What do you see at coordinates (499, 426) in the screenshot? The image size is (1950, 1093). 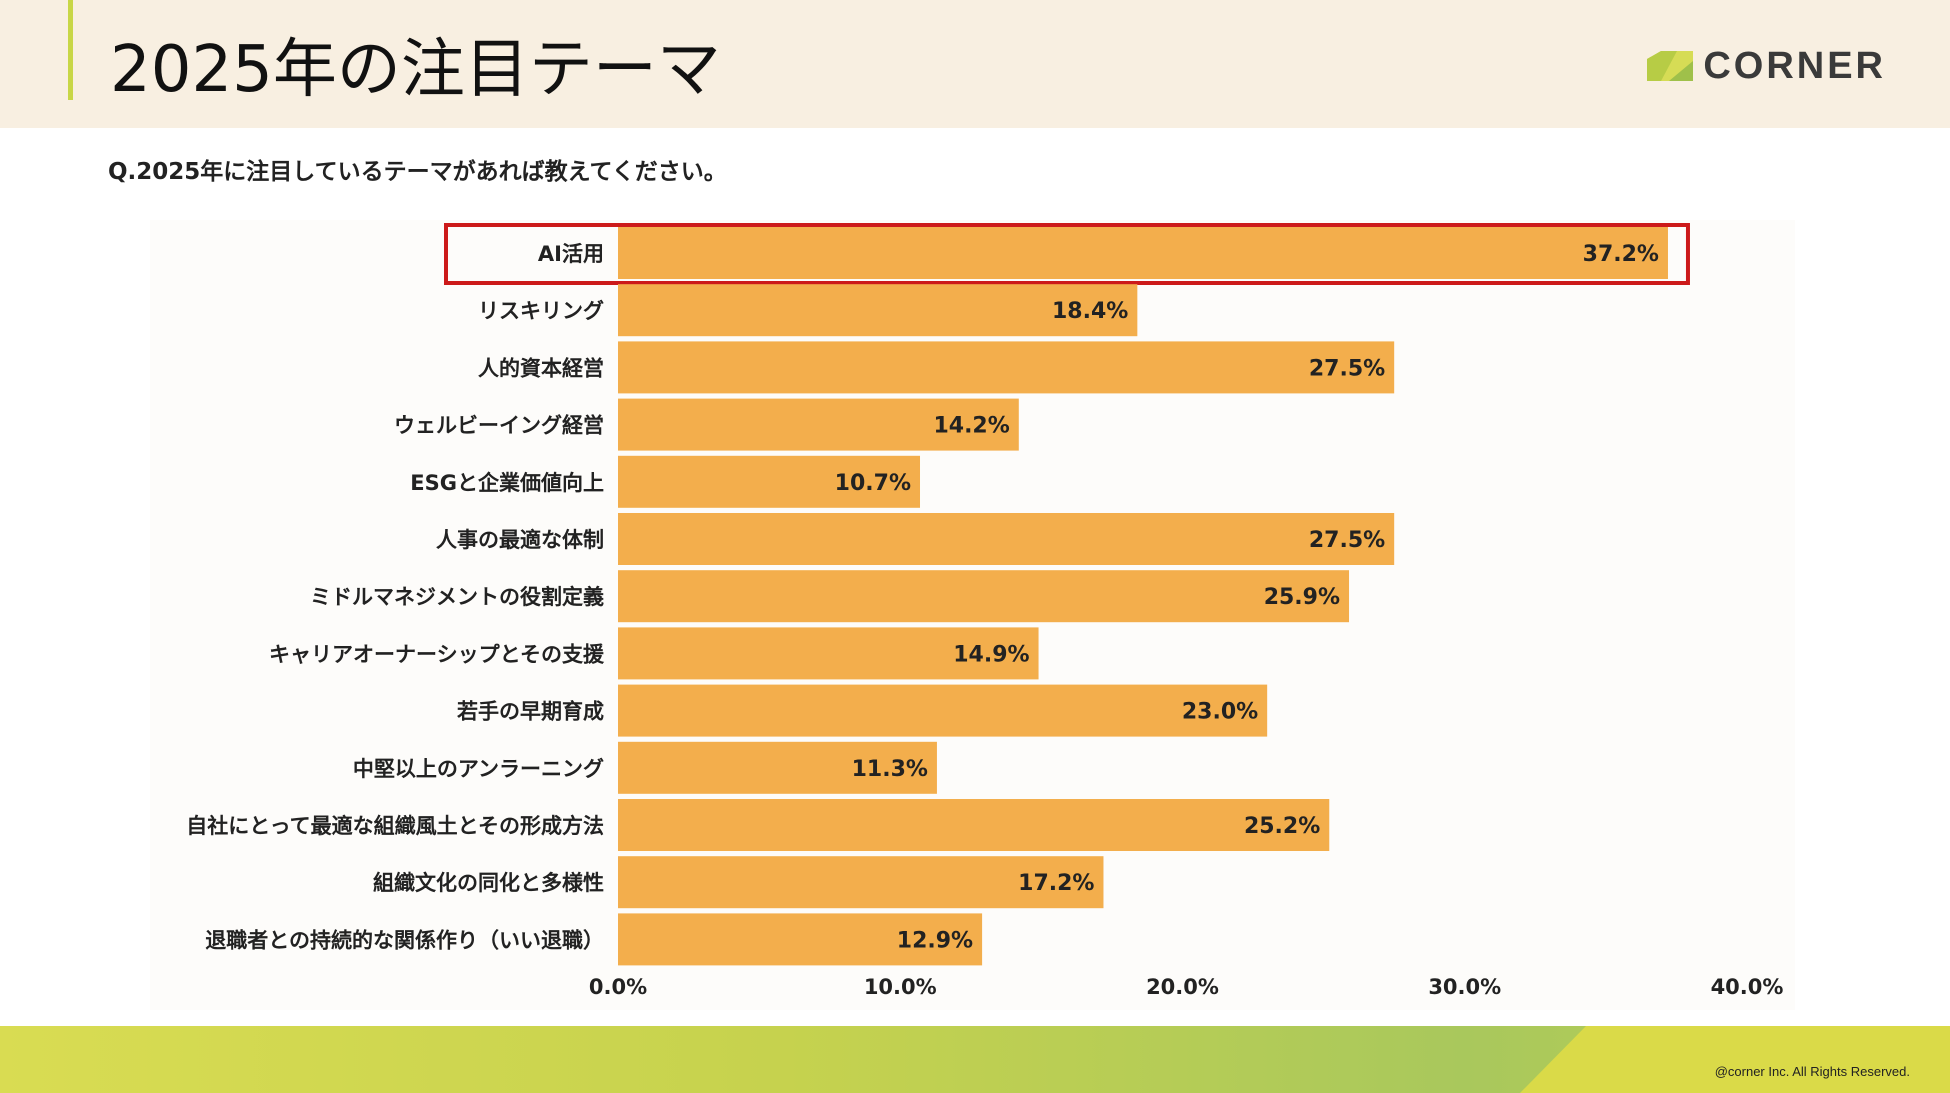 I see `category-label-3: ウェルビーイング経営` at bounding box center [499, 426].